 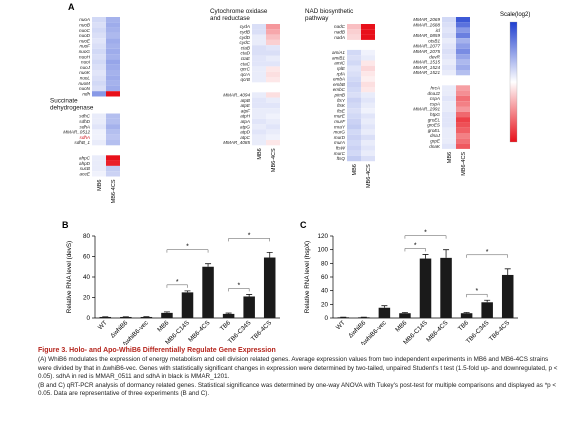 I want to click on gene-label: groEL, so click(x=434, y=130).